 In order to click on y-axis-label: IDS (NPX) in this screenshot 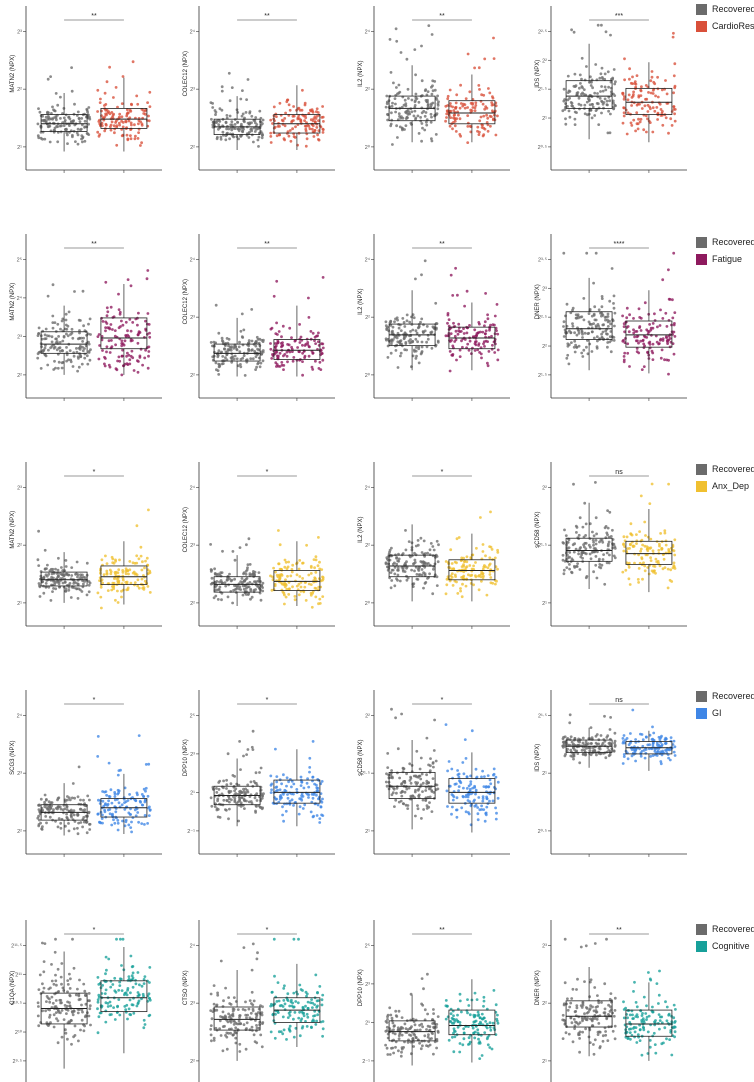, I will do `click(538, 758)`.